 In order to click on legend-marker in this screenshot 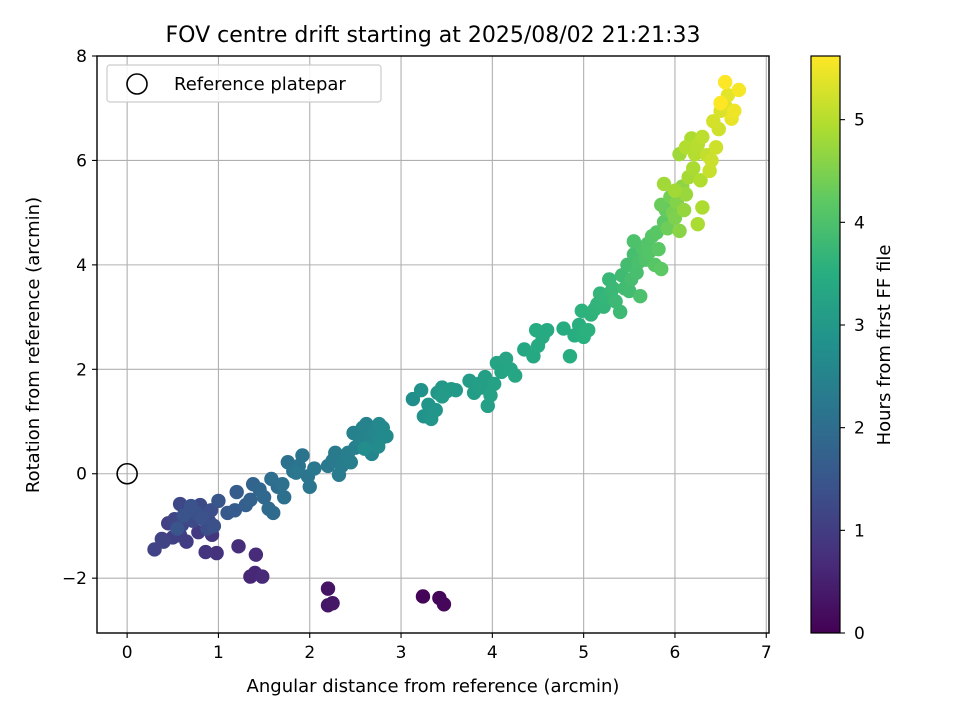, I will do `click(137, 84)`.